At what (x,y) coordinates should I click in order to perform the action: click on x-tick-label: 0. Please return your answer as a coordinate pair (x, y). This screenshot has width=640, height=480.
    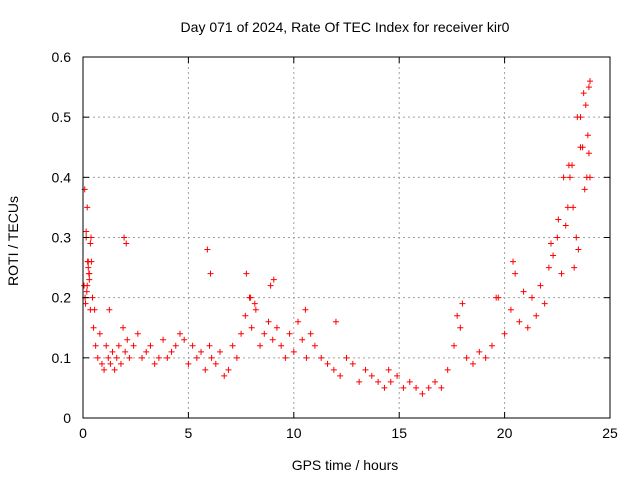
    Looking at the image, I should click on (83, 433).